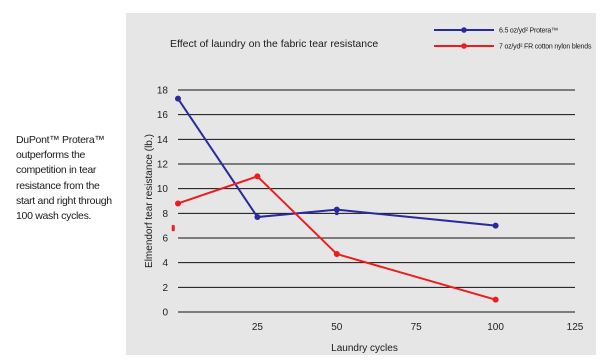  What do you see at coordinates (149, 201) in the screenshot?
I see `y-axis-label: Elmendorf tear resistance (lb.)` at bounding box center [149, 201].